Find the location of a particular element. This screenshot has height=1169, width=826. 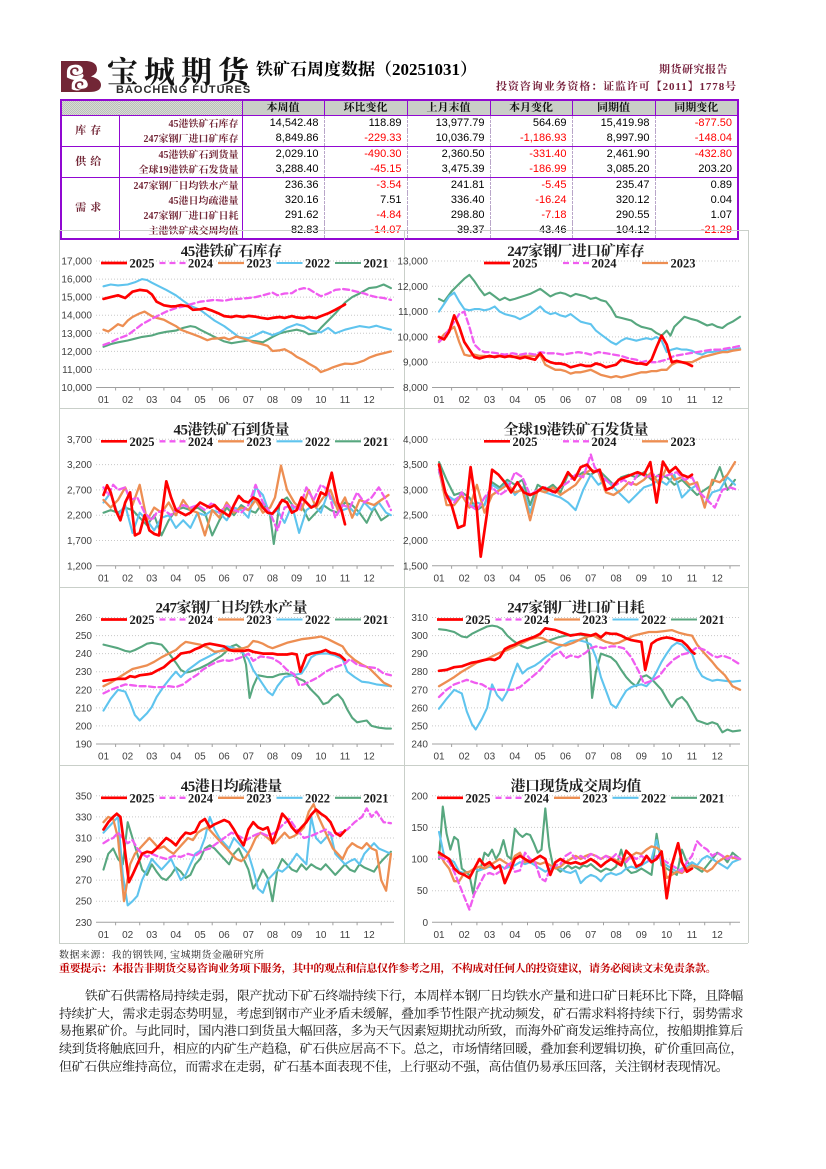

svg-text: 10,000 is located at coordinates (412, 337).